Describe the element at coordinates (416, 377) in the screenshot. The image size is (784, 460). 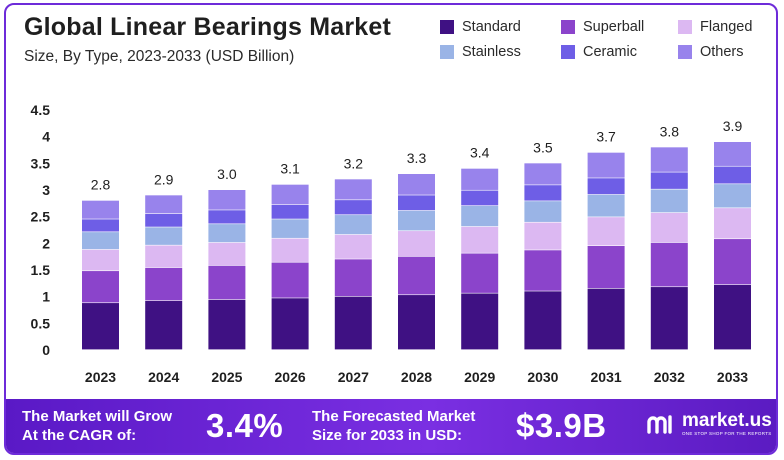
I see `x-tick-label: 2028` at that location.